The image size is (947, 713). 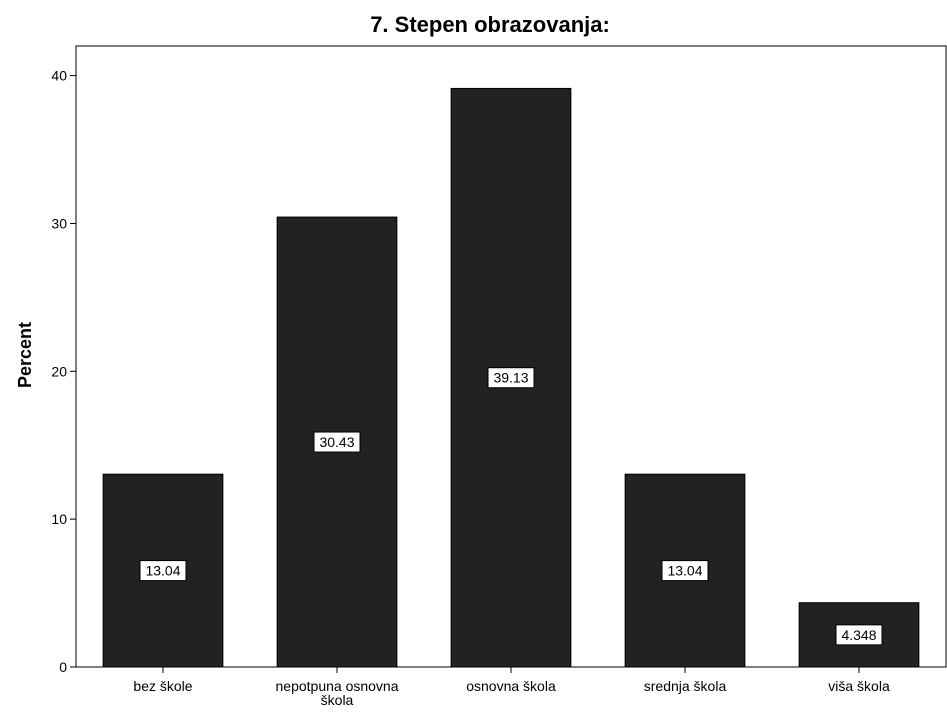 What do you see at coordinates (59, 371) in the screenshot?
I see `y-tick-label: 20` at bounding box center [59, 371].